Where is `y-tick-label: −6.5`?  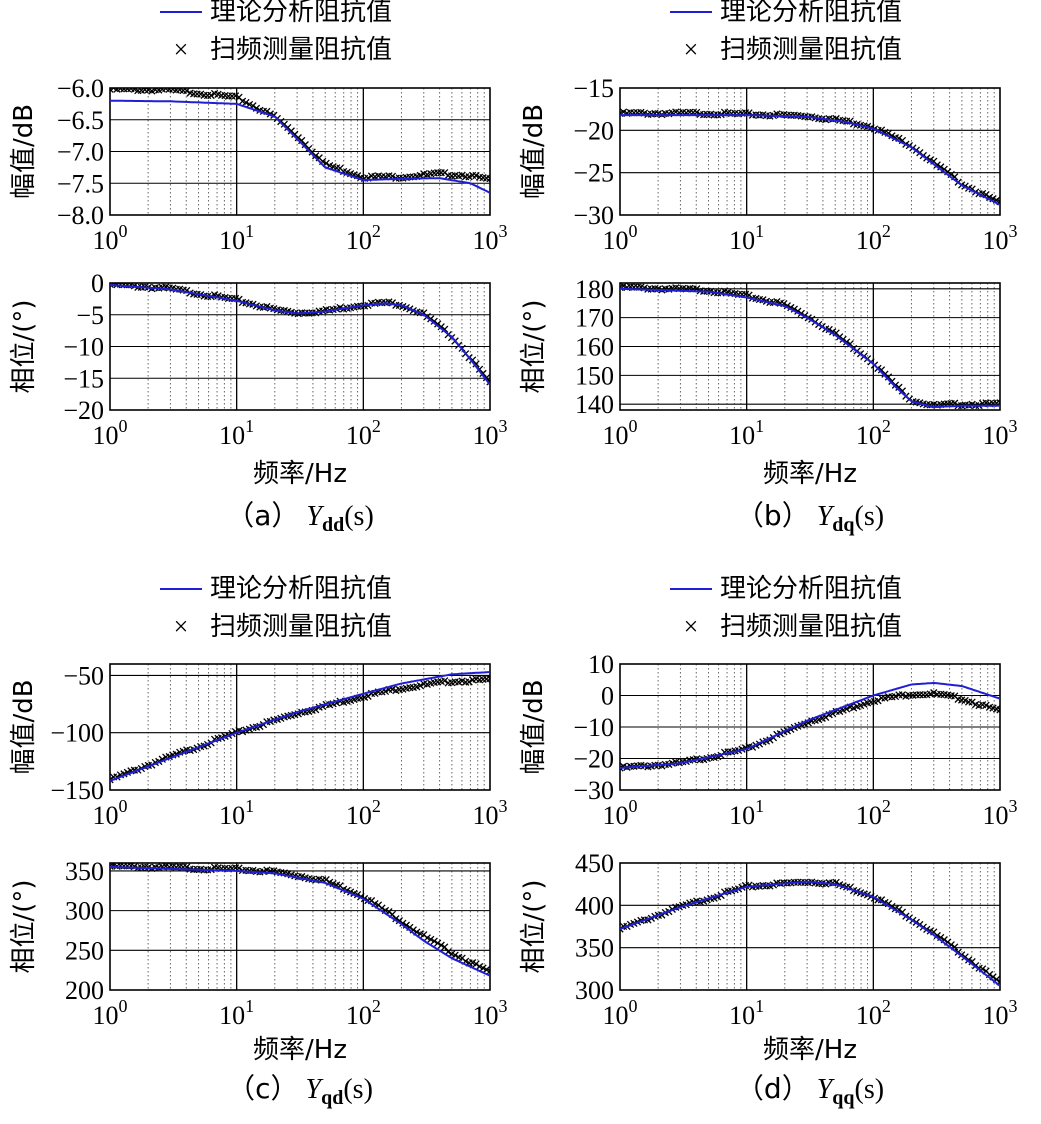
y-tick-label: −6.5 is located at coordinates (80, 120).